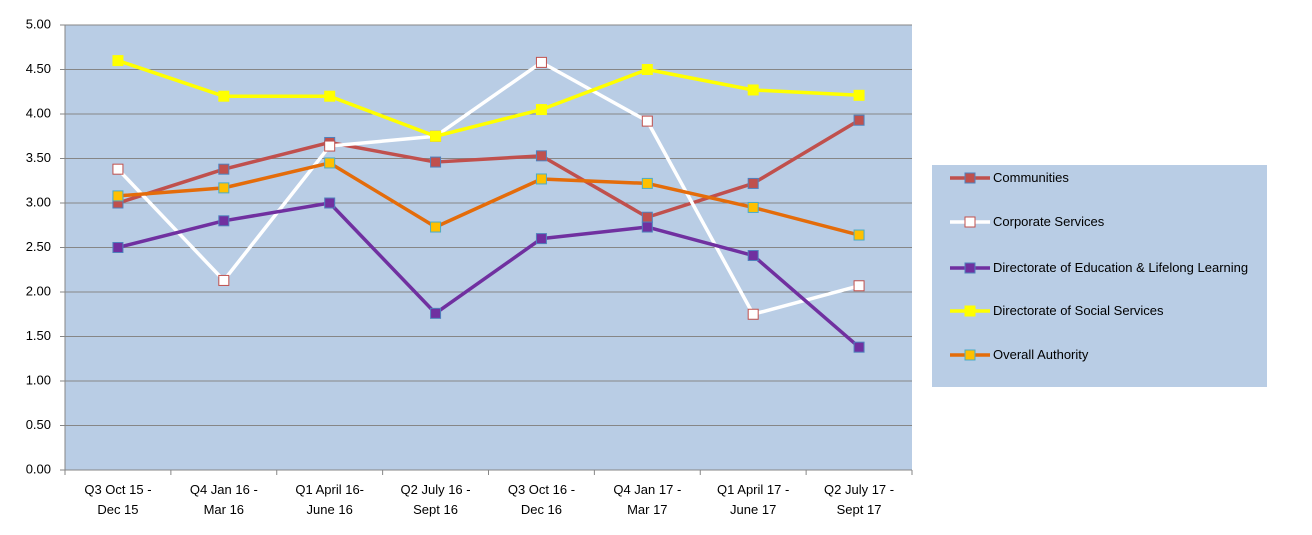 The width and height of the screenshot is (1312, 535). What do you see at coordinates (38, 201) in the screenshot?
I see `y-tick-label: 3.00` at bounding box center [38, 201].